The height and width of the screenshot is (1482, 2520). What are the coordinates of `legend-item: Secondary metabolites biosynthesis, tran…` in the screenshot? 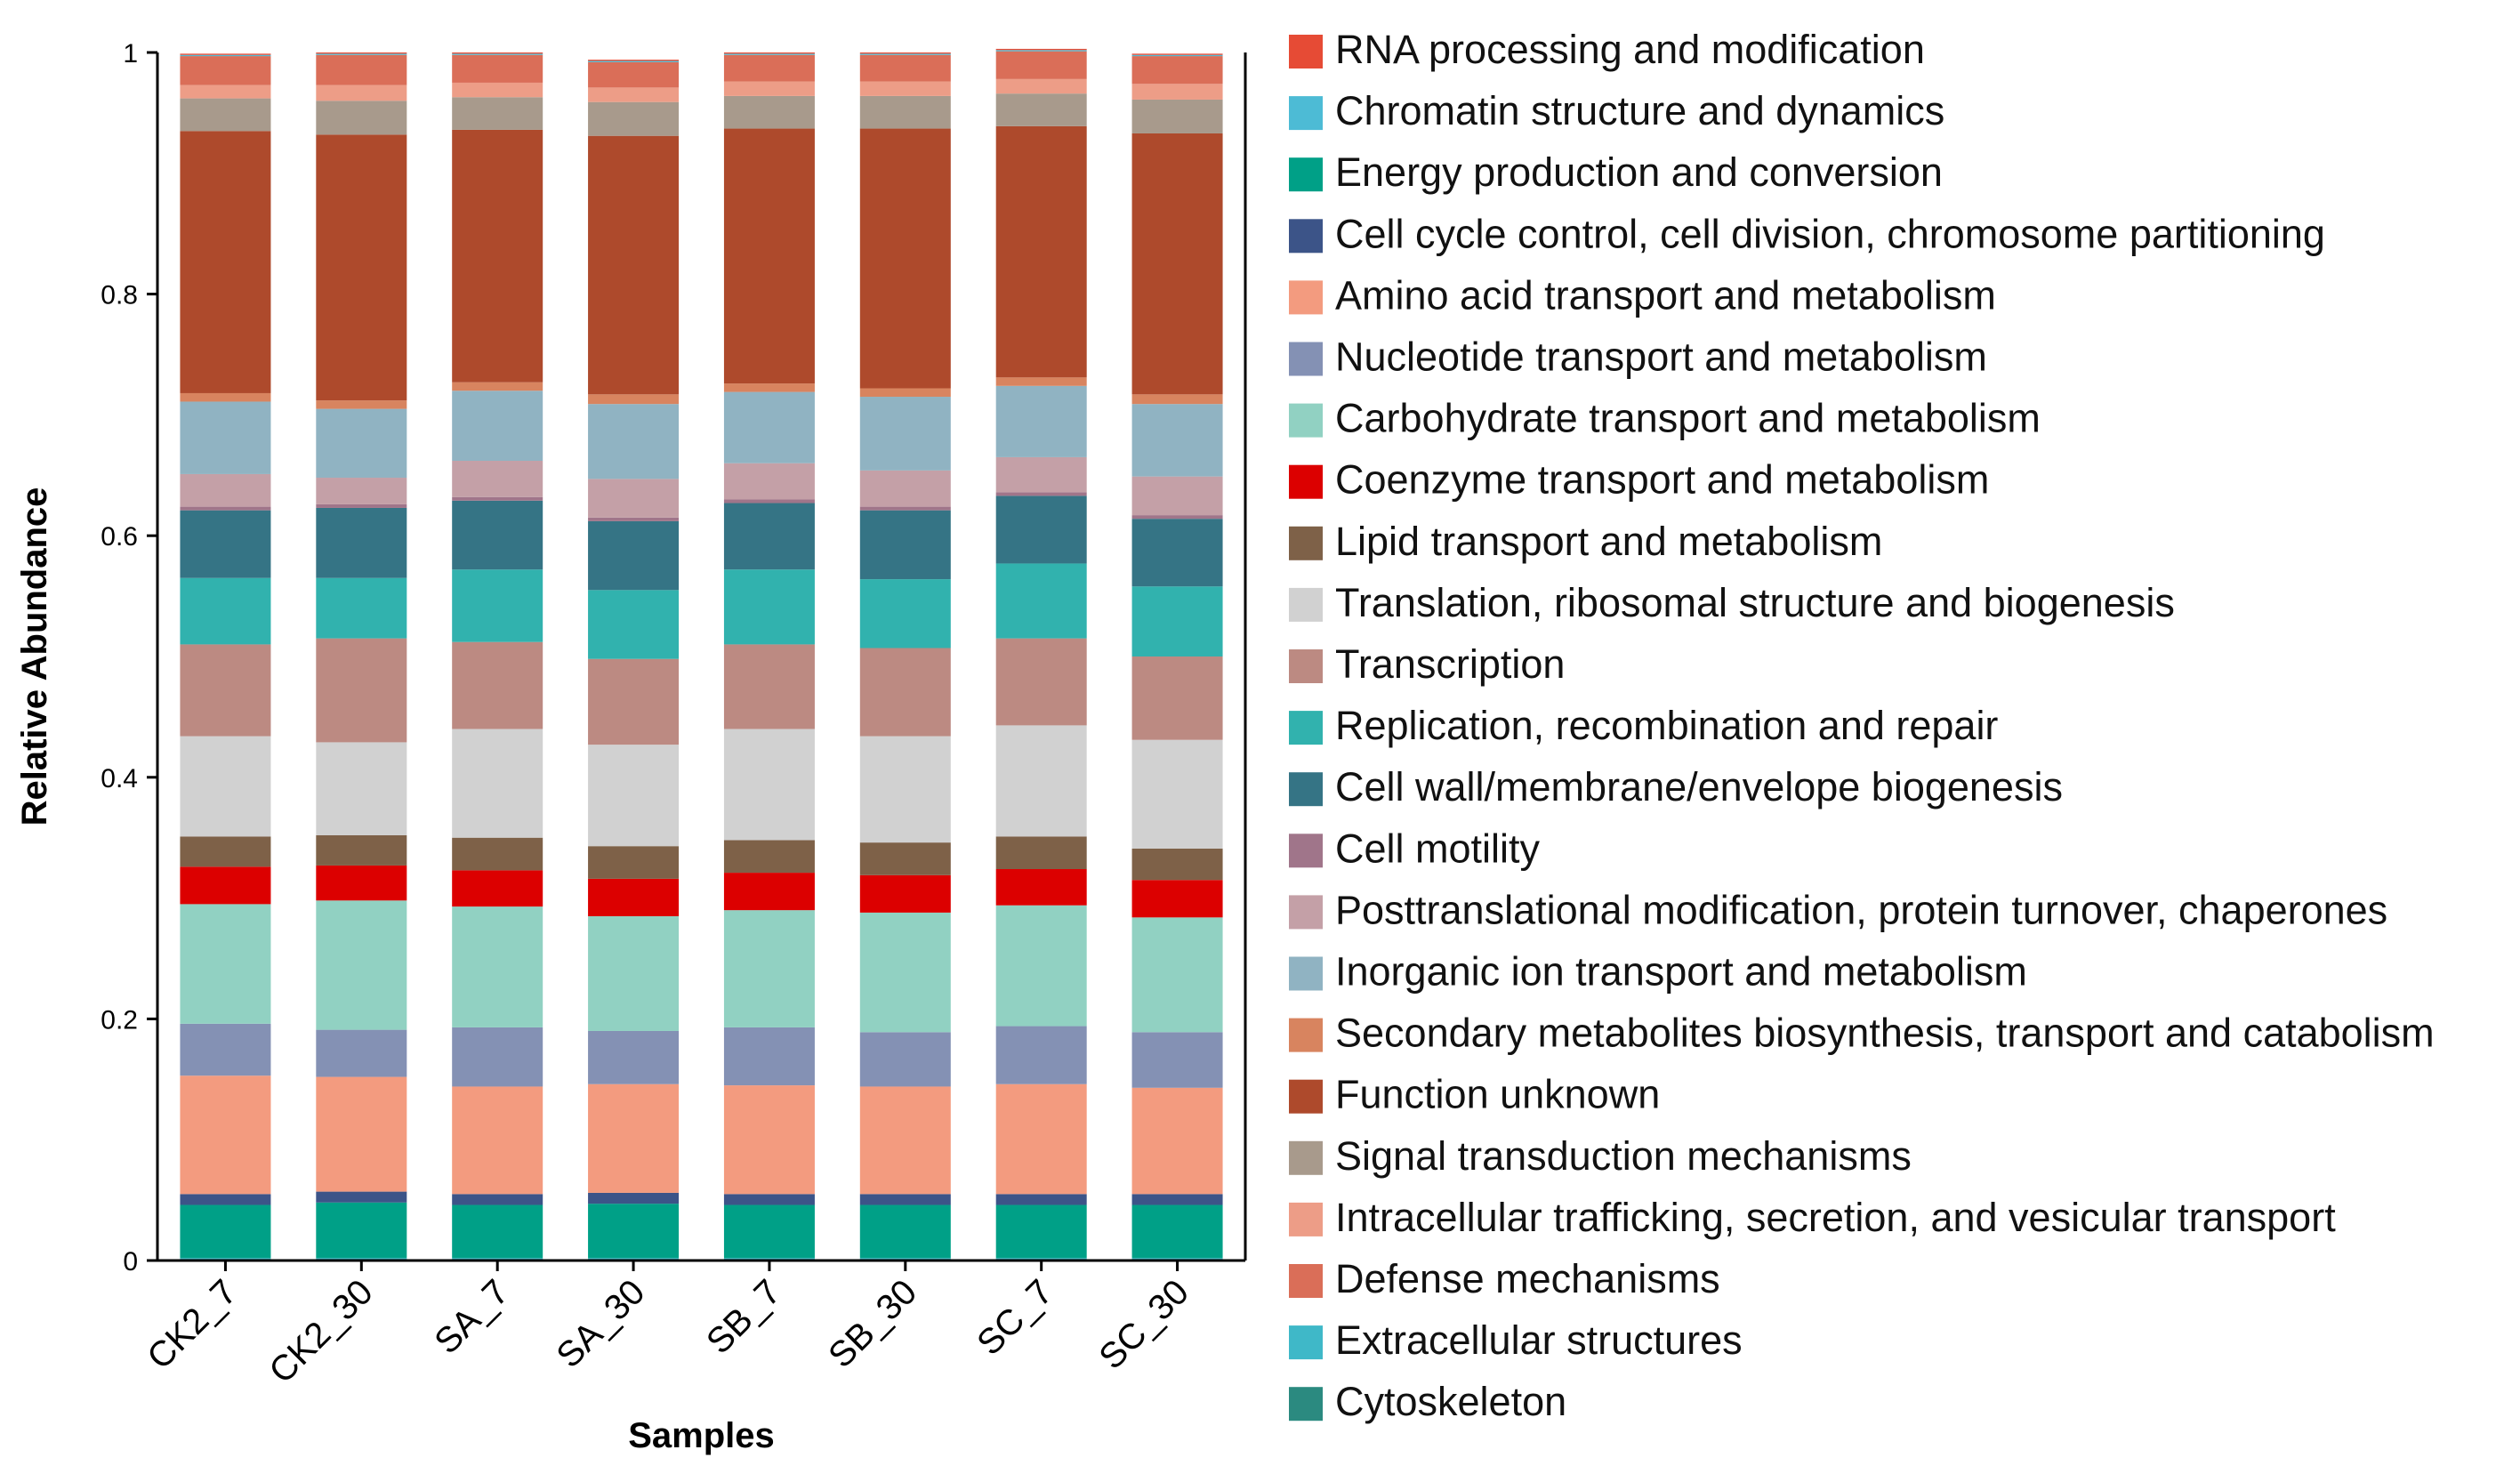 It's located at (1862, 1033).